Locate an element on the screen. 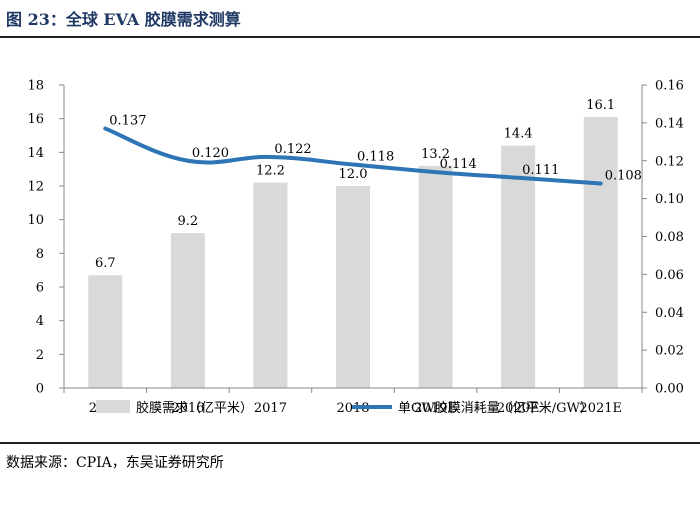  line-value-label-2019E: 0.114 is located at coordinates (458, 164).